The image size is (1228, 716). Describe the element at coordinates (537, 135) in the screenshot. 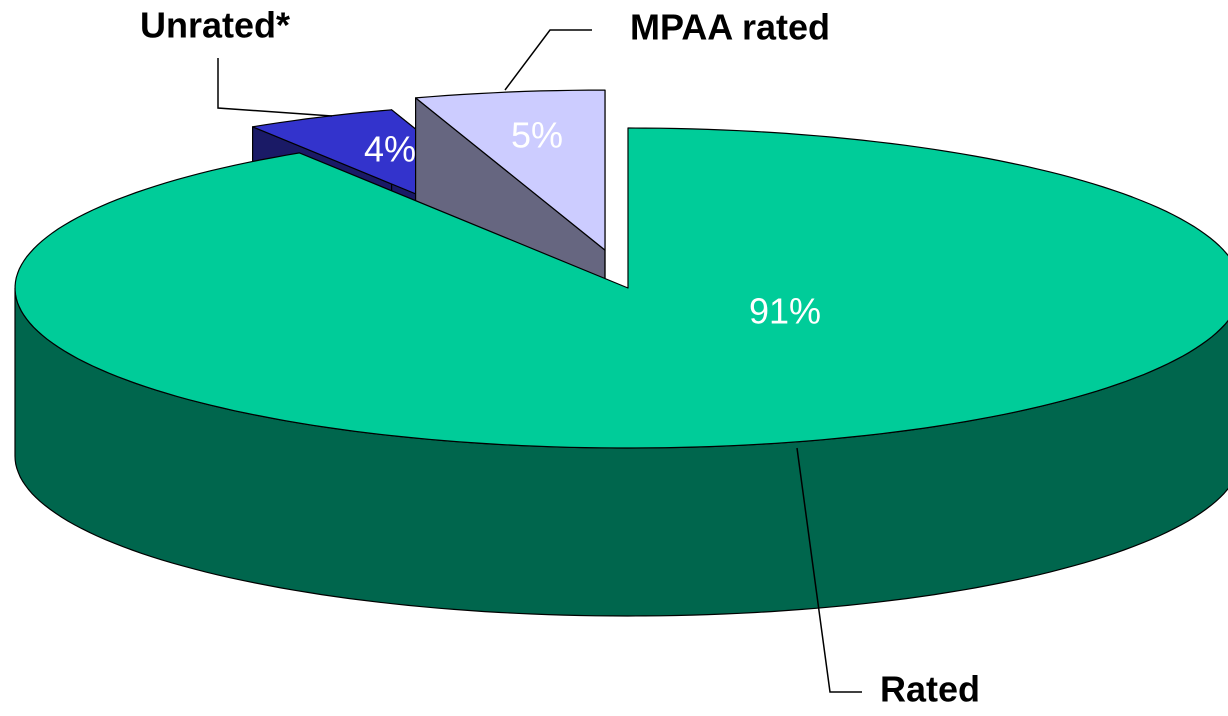

I see `value-label: 5%` at that location.